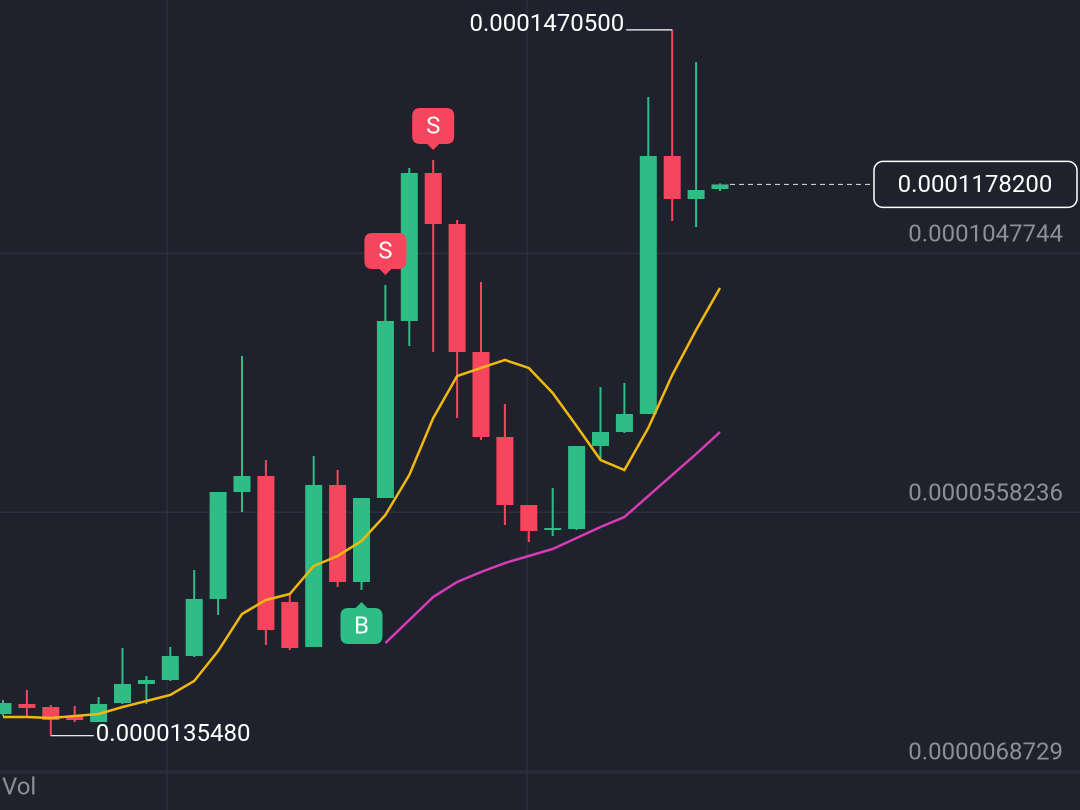 This screenshot has width=1080, height=810. I want to click on volume-label: Vol, so click(19, 786).